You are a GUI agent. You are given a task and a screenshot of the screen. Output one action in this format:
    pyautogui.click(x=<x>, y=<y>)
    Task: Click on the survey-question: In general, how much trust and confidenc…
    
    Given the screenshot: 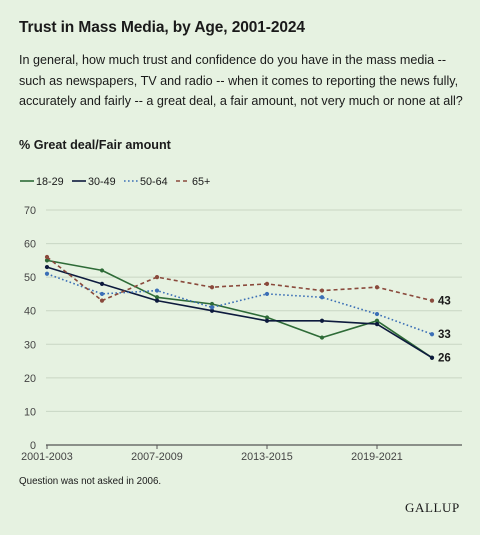 What is the action you would take?
    pyautogui.click(x=241, y=80)
    